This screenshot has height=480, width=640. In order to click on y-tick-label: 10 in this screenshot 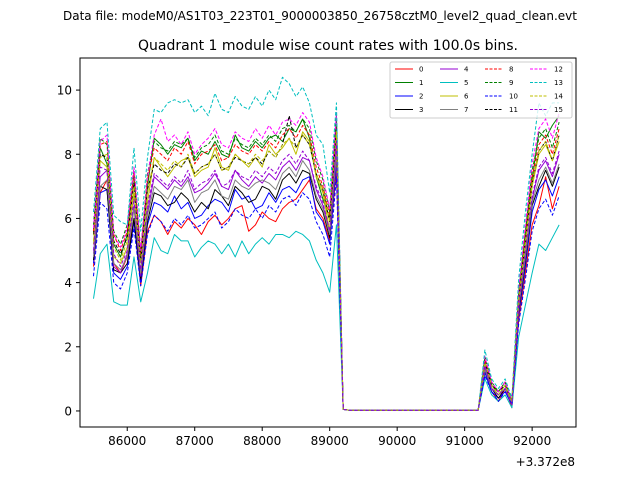, I will do `click(64, 91)`.